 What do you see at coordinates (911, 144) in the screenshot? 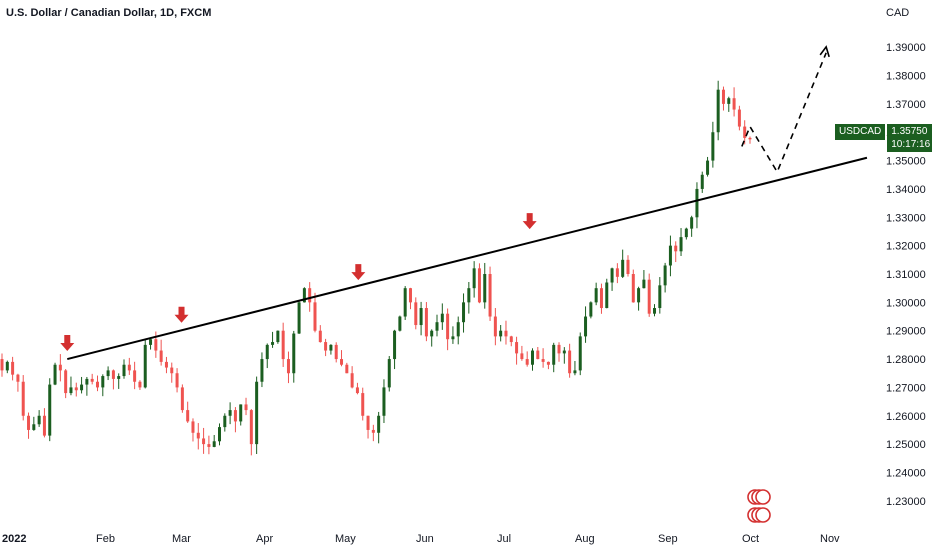
I see `bar-countdown: 10:17:16` at bounding box center [911, 144].